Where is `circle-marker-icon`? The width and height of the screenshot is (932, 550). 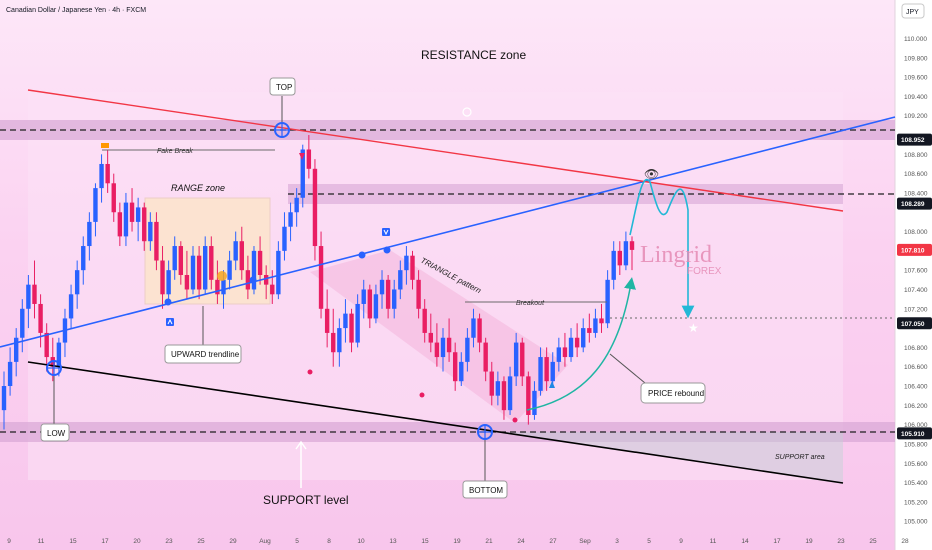 circle-marker-icon is located at coordinates (467, 112).